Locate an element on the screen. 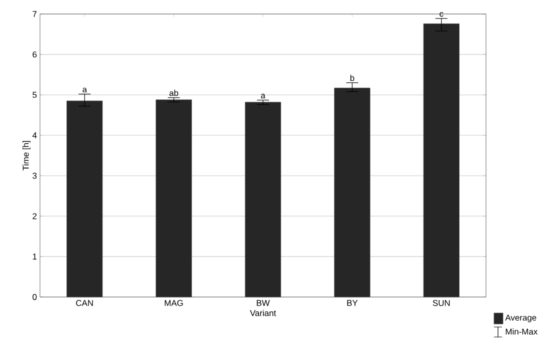 The height and width of the screenshot is (345, 550). y-tick-label: 1 is located at coordinates (34, 257).